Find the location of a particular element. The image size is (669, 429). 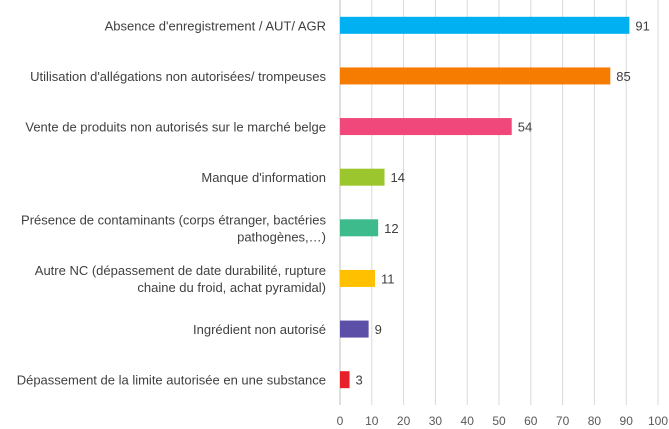

x-tick-label: 60 is located at coordinates (531, 421).